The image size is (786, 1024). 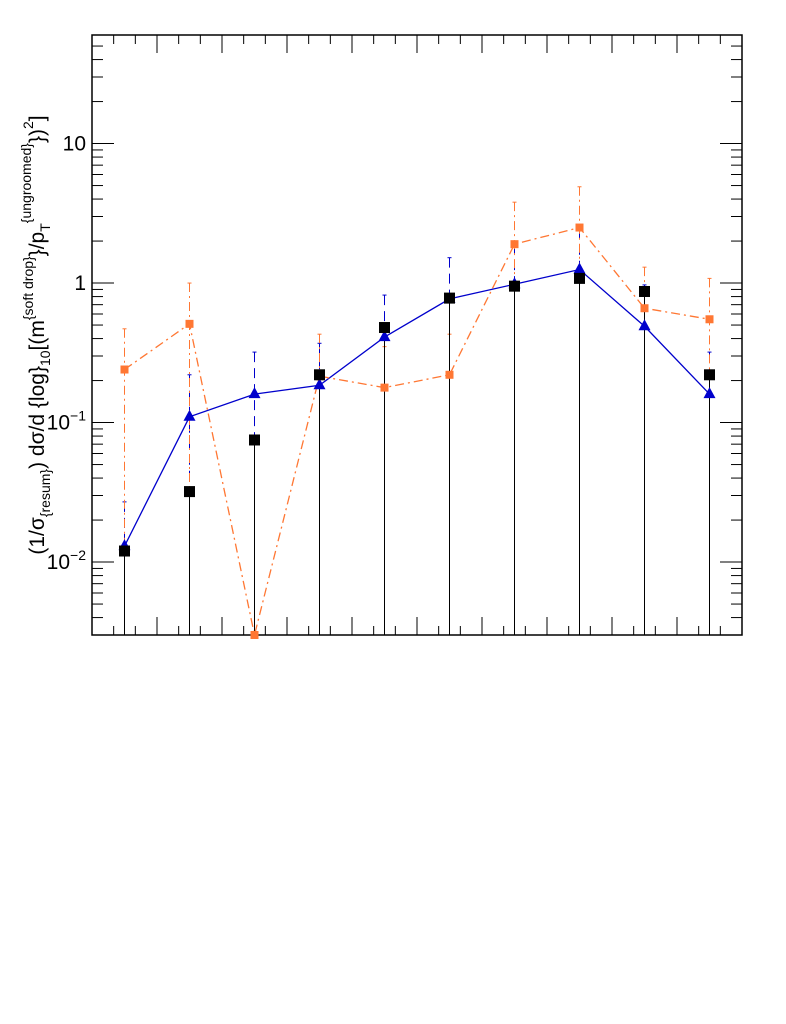 I want to click on ylabel-sub2: 10, so click(x=45, y=358).